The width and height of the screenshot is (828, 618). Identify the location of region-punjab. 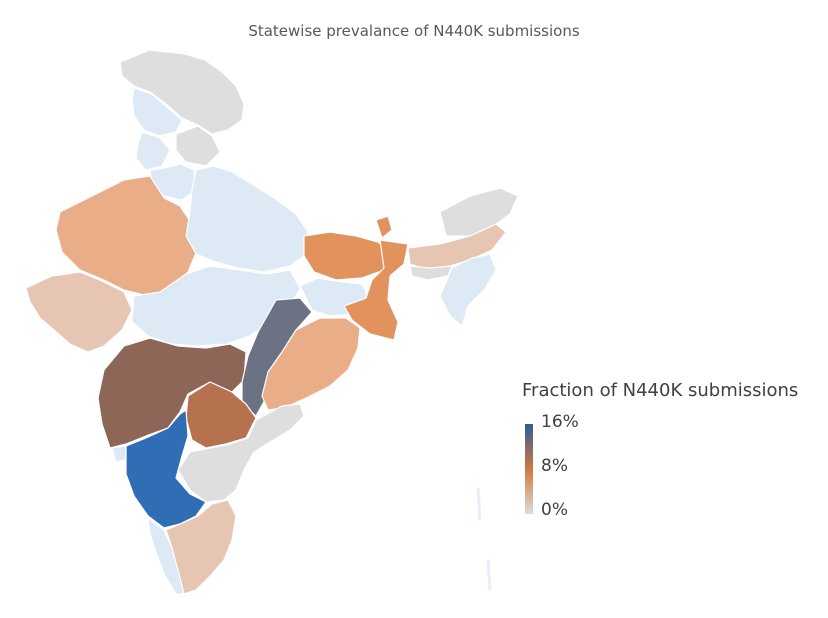
(153, 151).